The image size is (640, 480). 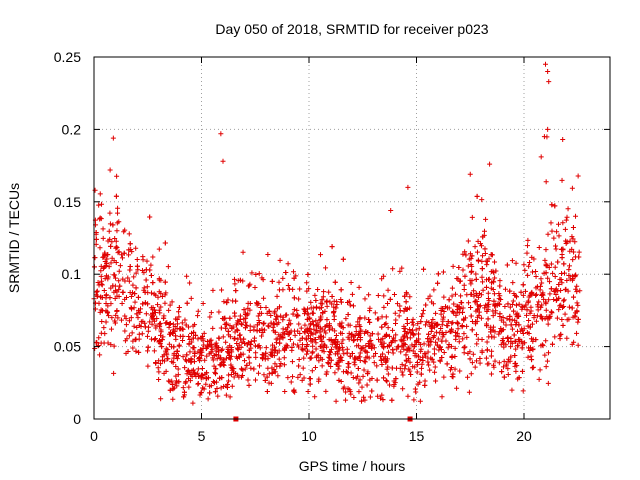 I want to click on y-tick-label: 0.2, so click(x=72, y=129).